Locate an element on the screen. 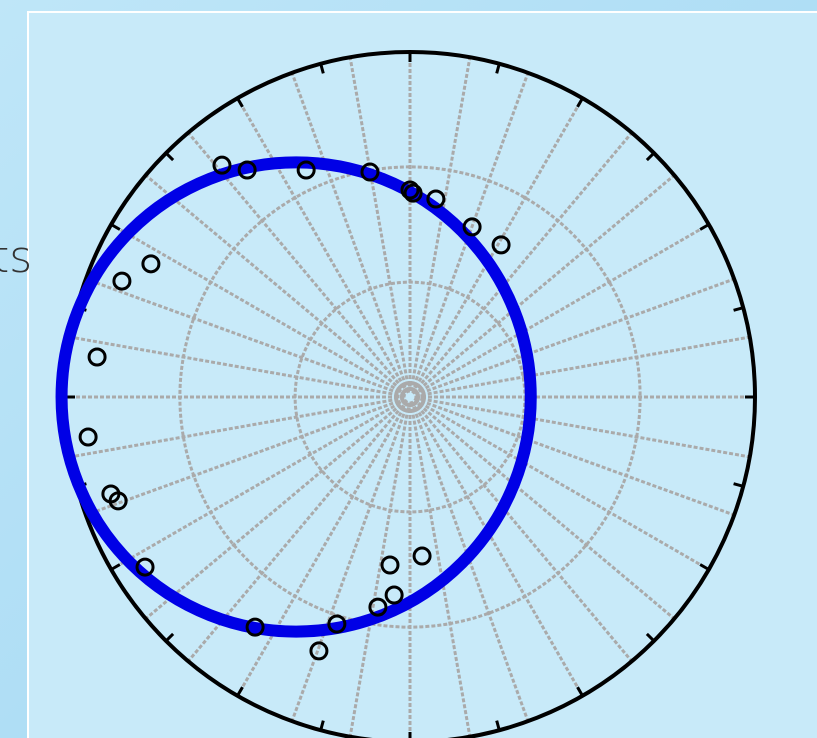 The height and width of the screenshot is (738, 817). center-ring is located at coordinates (410, 397).